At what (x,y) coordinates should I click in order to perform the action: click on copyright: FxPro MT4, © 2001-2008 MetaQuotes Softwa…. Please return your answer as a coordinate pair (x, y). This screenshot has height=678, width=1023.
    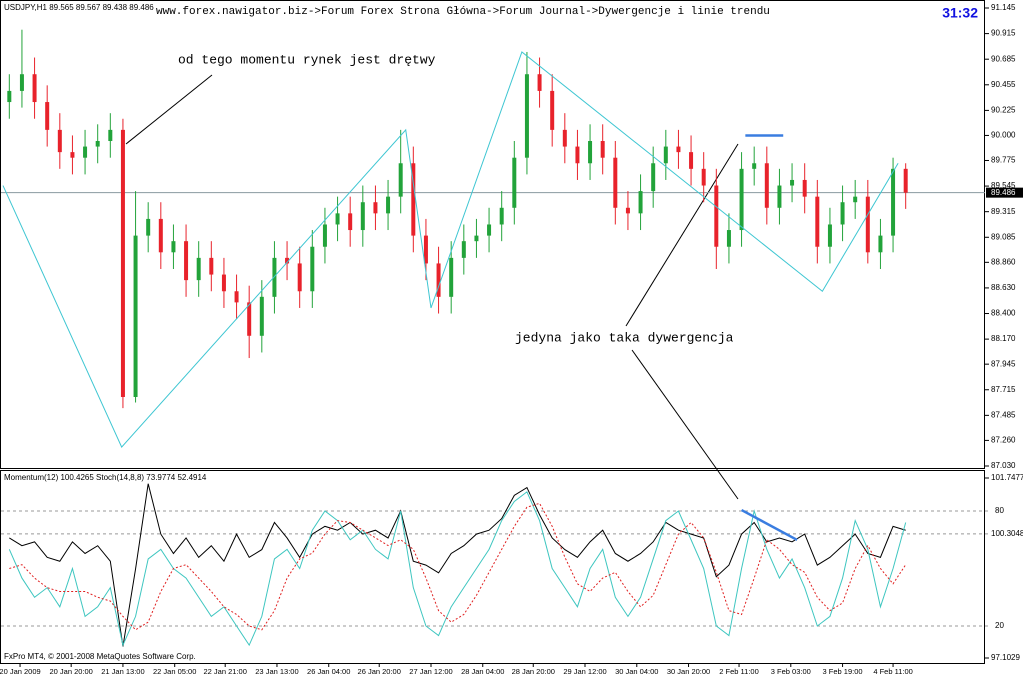
    Looking at the image, I should click on (100, 656).